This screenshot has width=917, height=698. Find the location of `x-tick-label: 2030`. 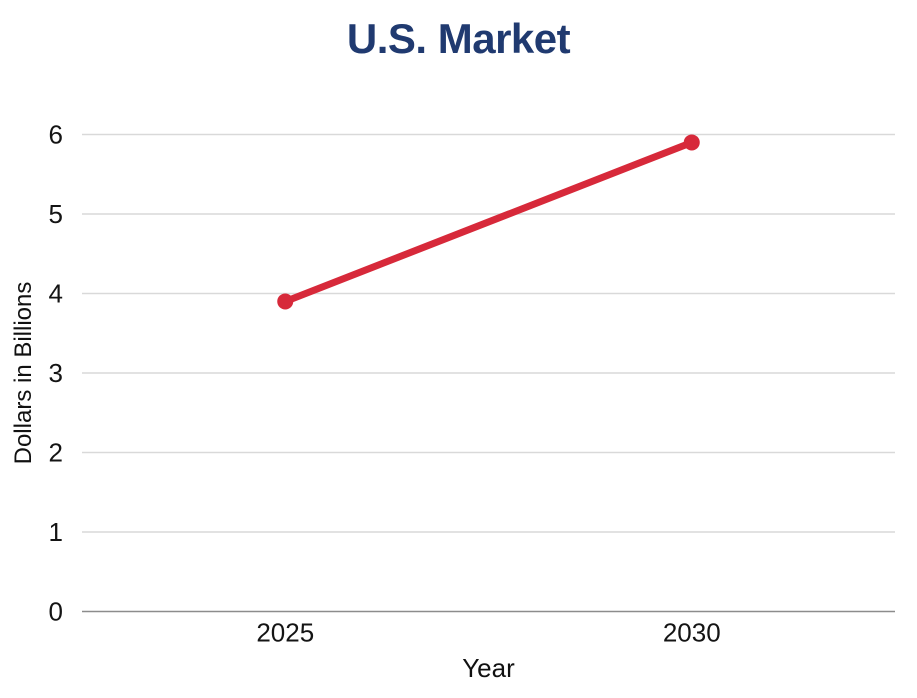

x-tick-label: 2030 is located at coordinates (692, 633).